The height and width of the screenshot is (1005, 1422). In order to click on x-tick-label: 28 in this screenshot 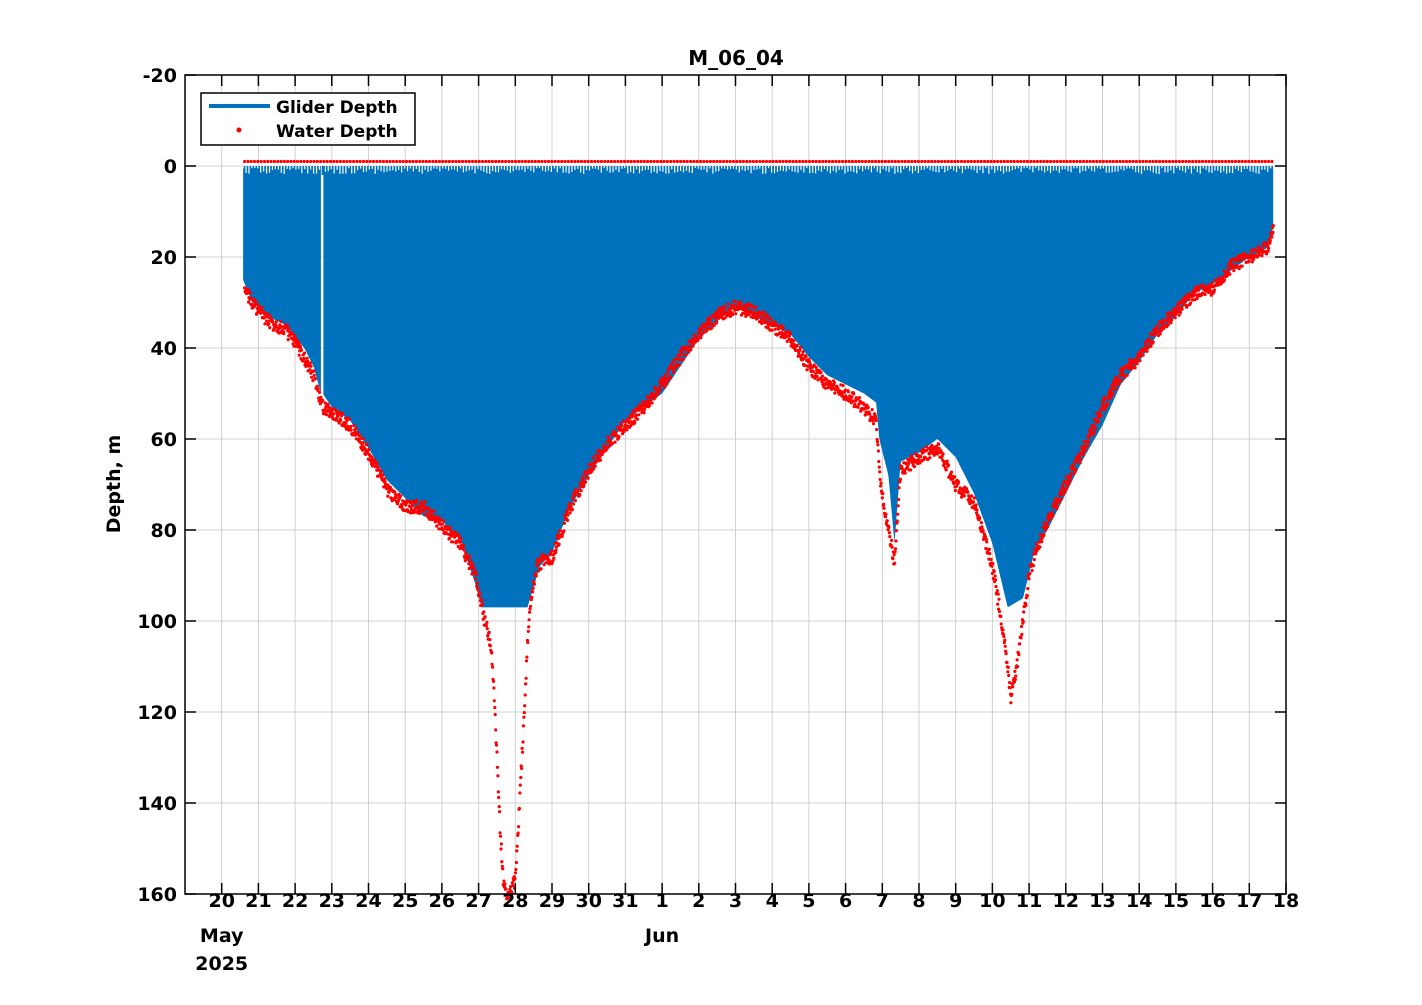, I will do `click(515, 901)`.